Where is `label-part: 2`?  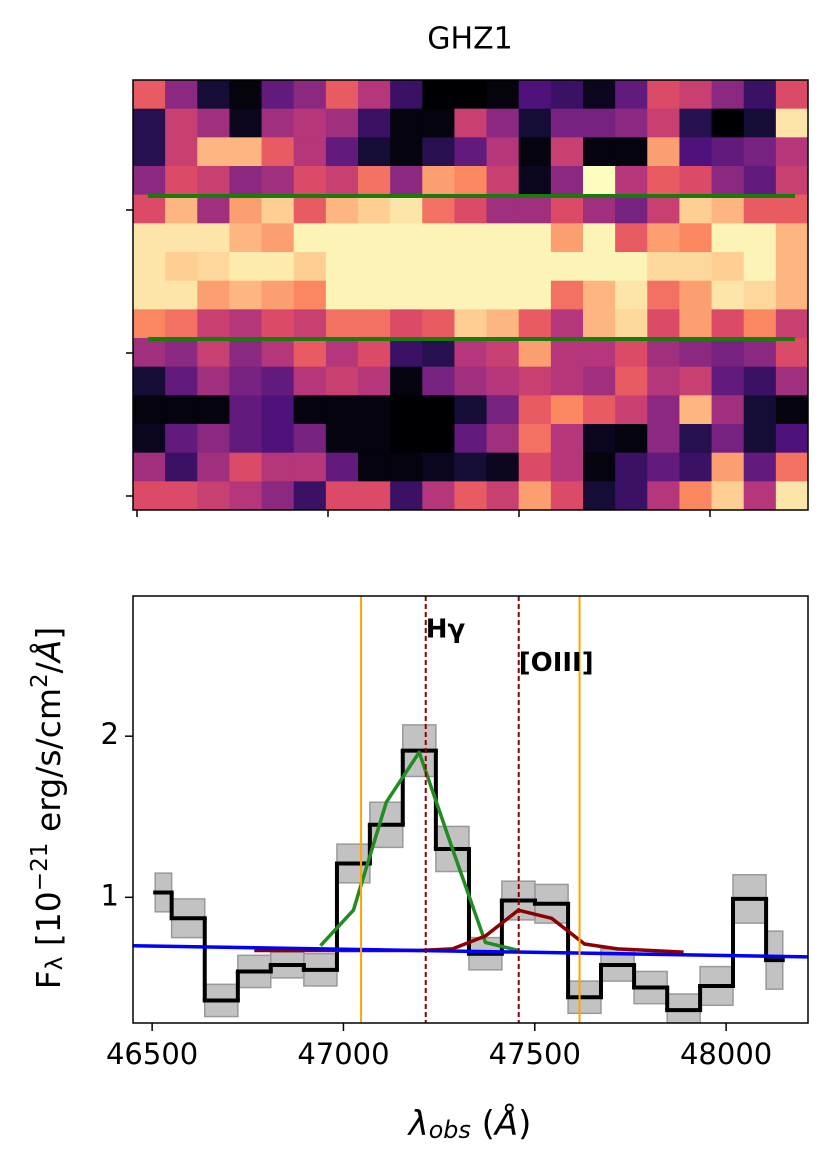 label-part: 2 is located at coordinates (40, 680).